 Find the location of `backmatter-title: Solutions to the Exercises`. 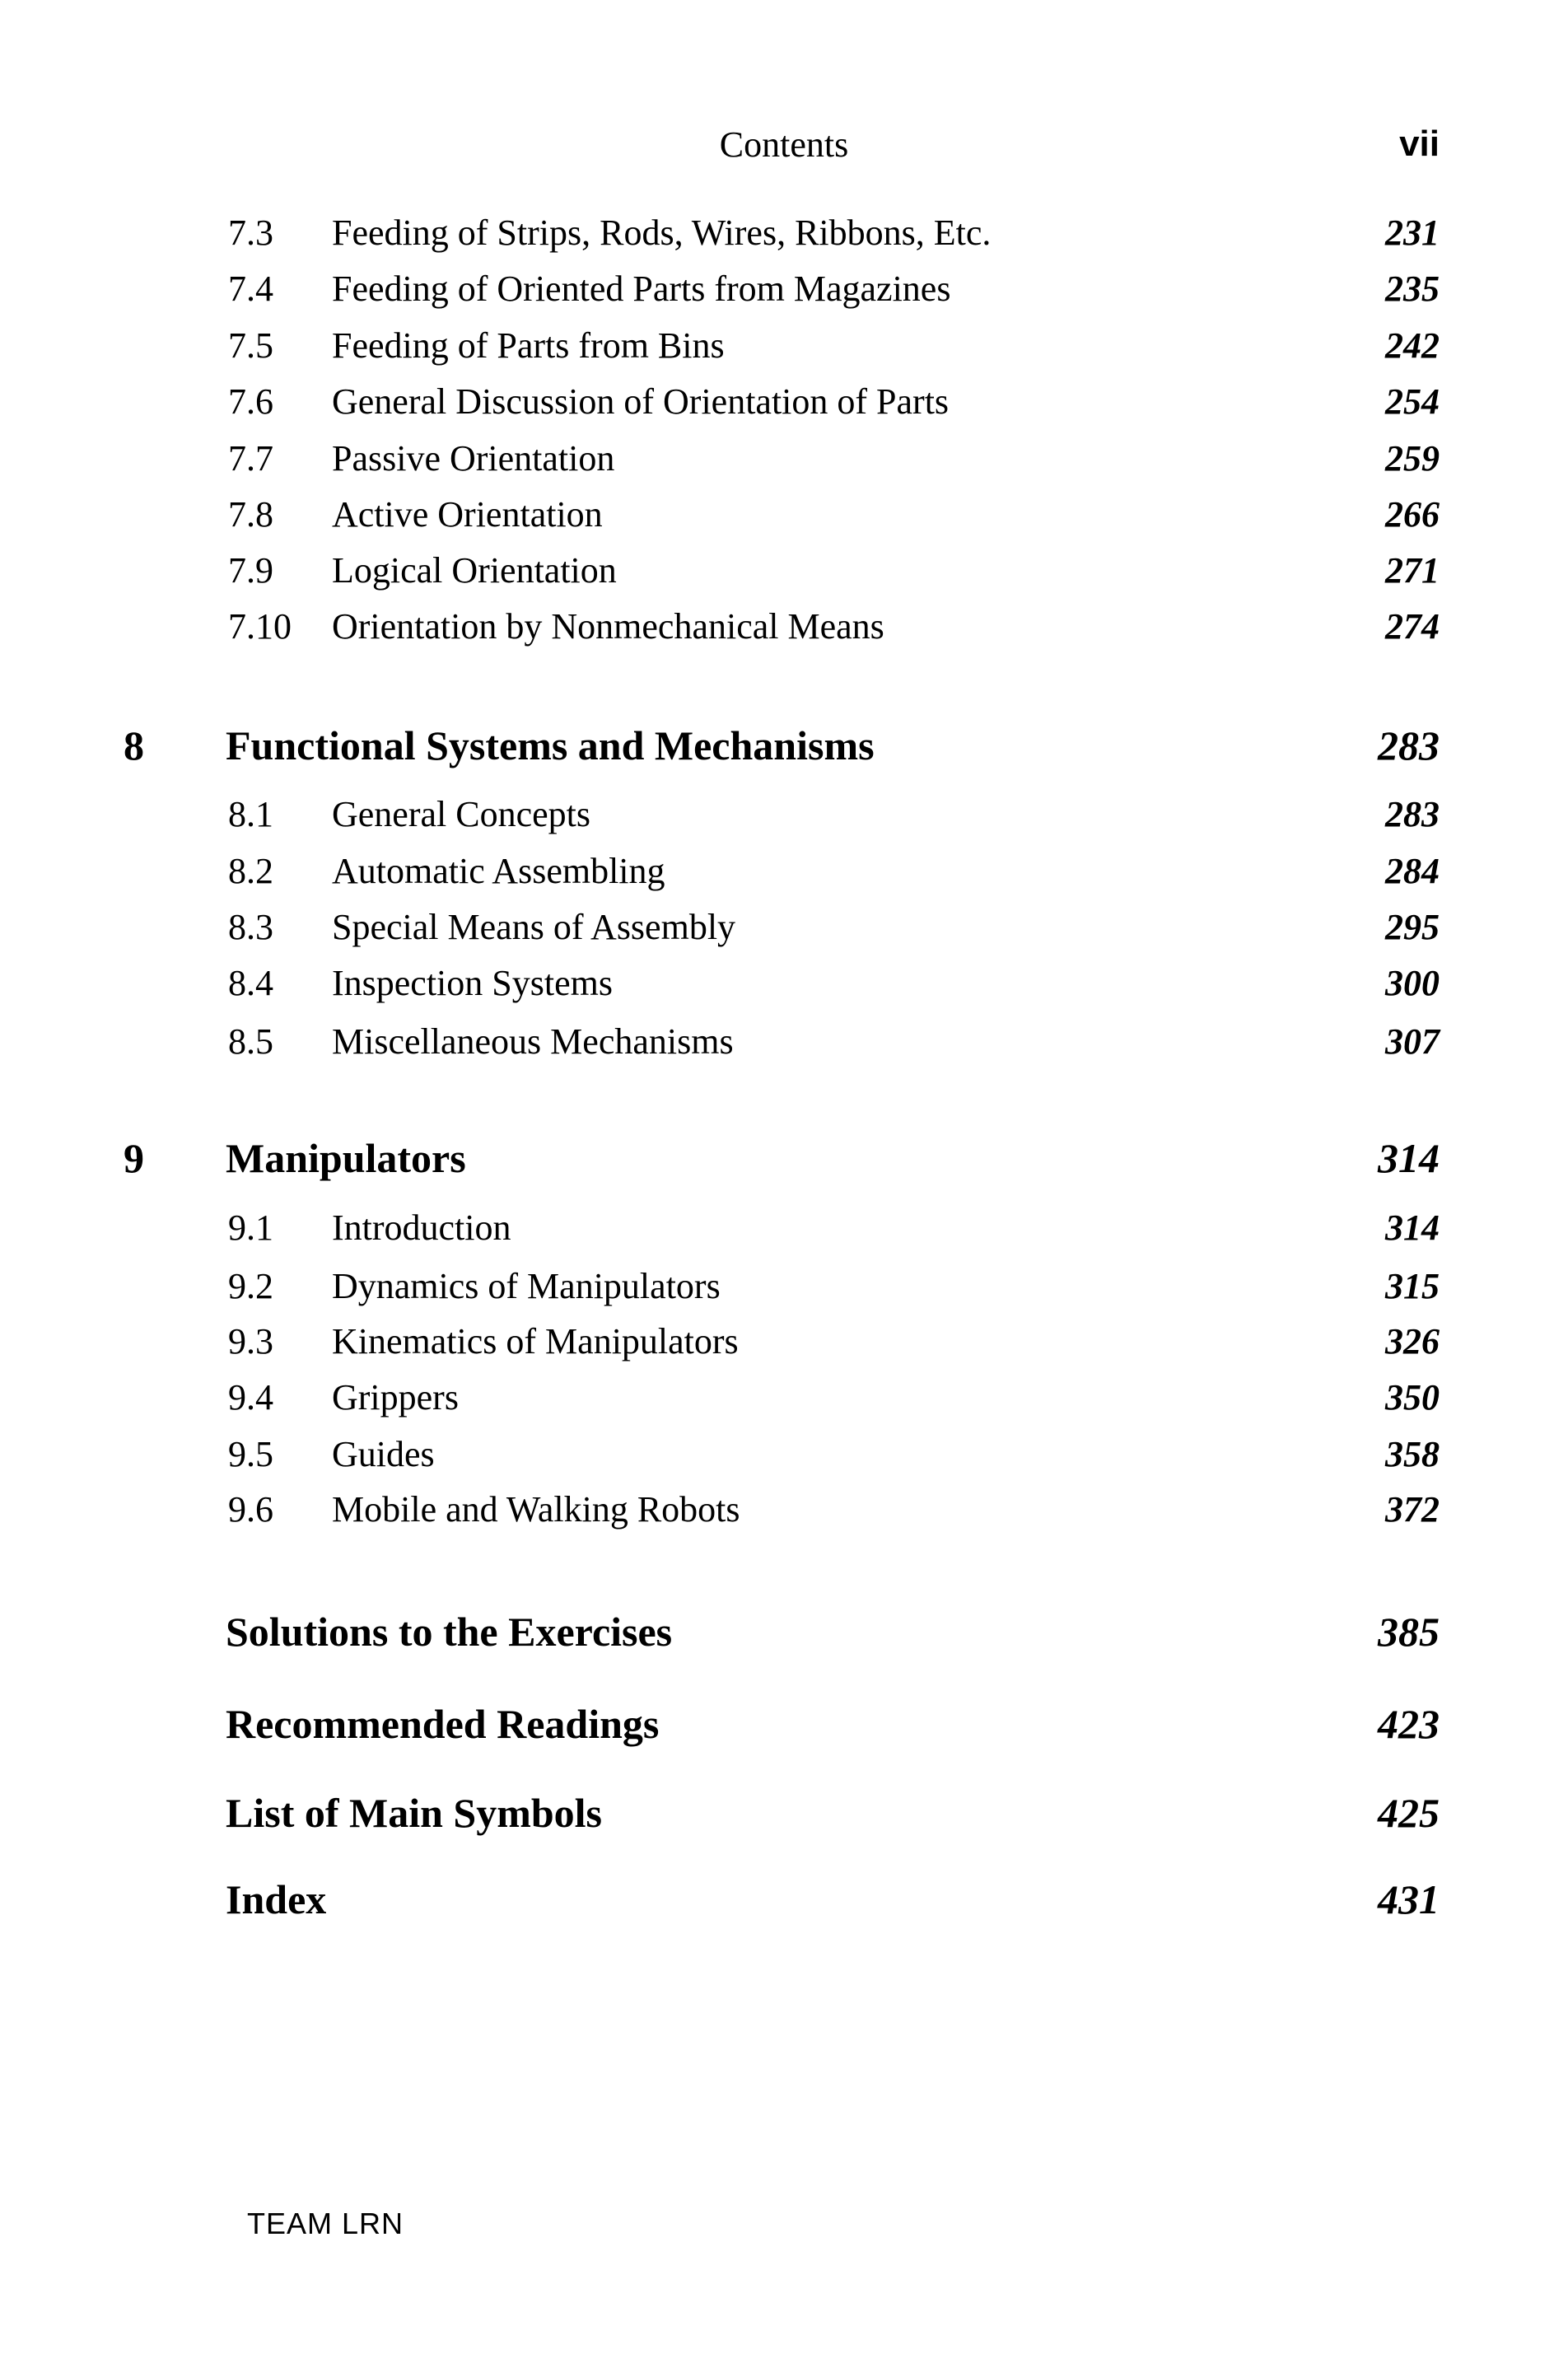

backmatter-title: Solutions to the Exercises is located at coordinates (449, 1632).